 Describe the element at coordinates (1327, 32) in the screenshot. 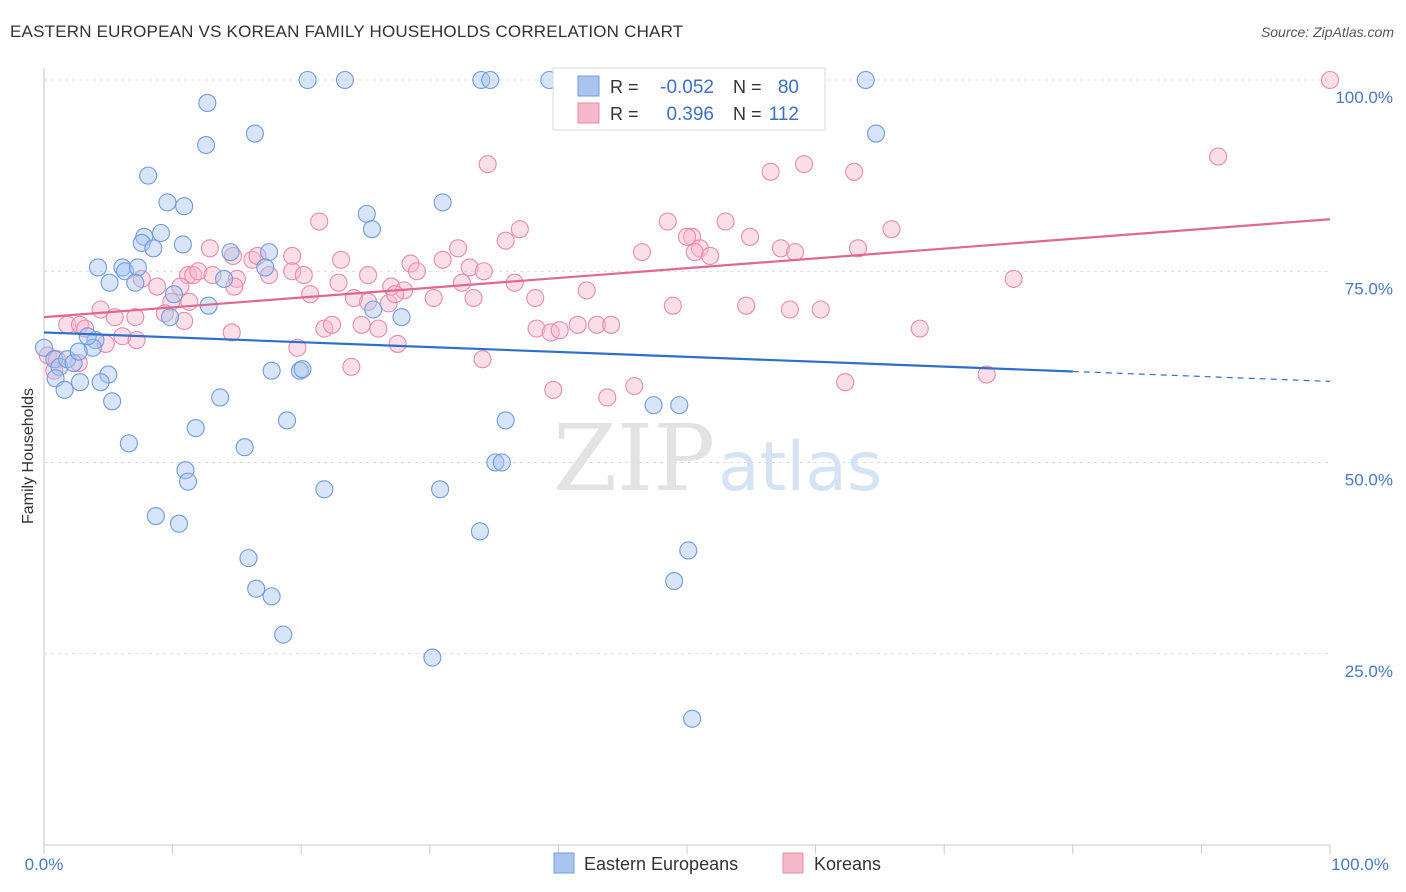

I see `chart-source: Source: ZipAtlas.com` at that location.